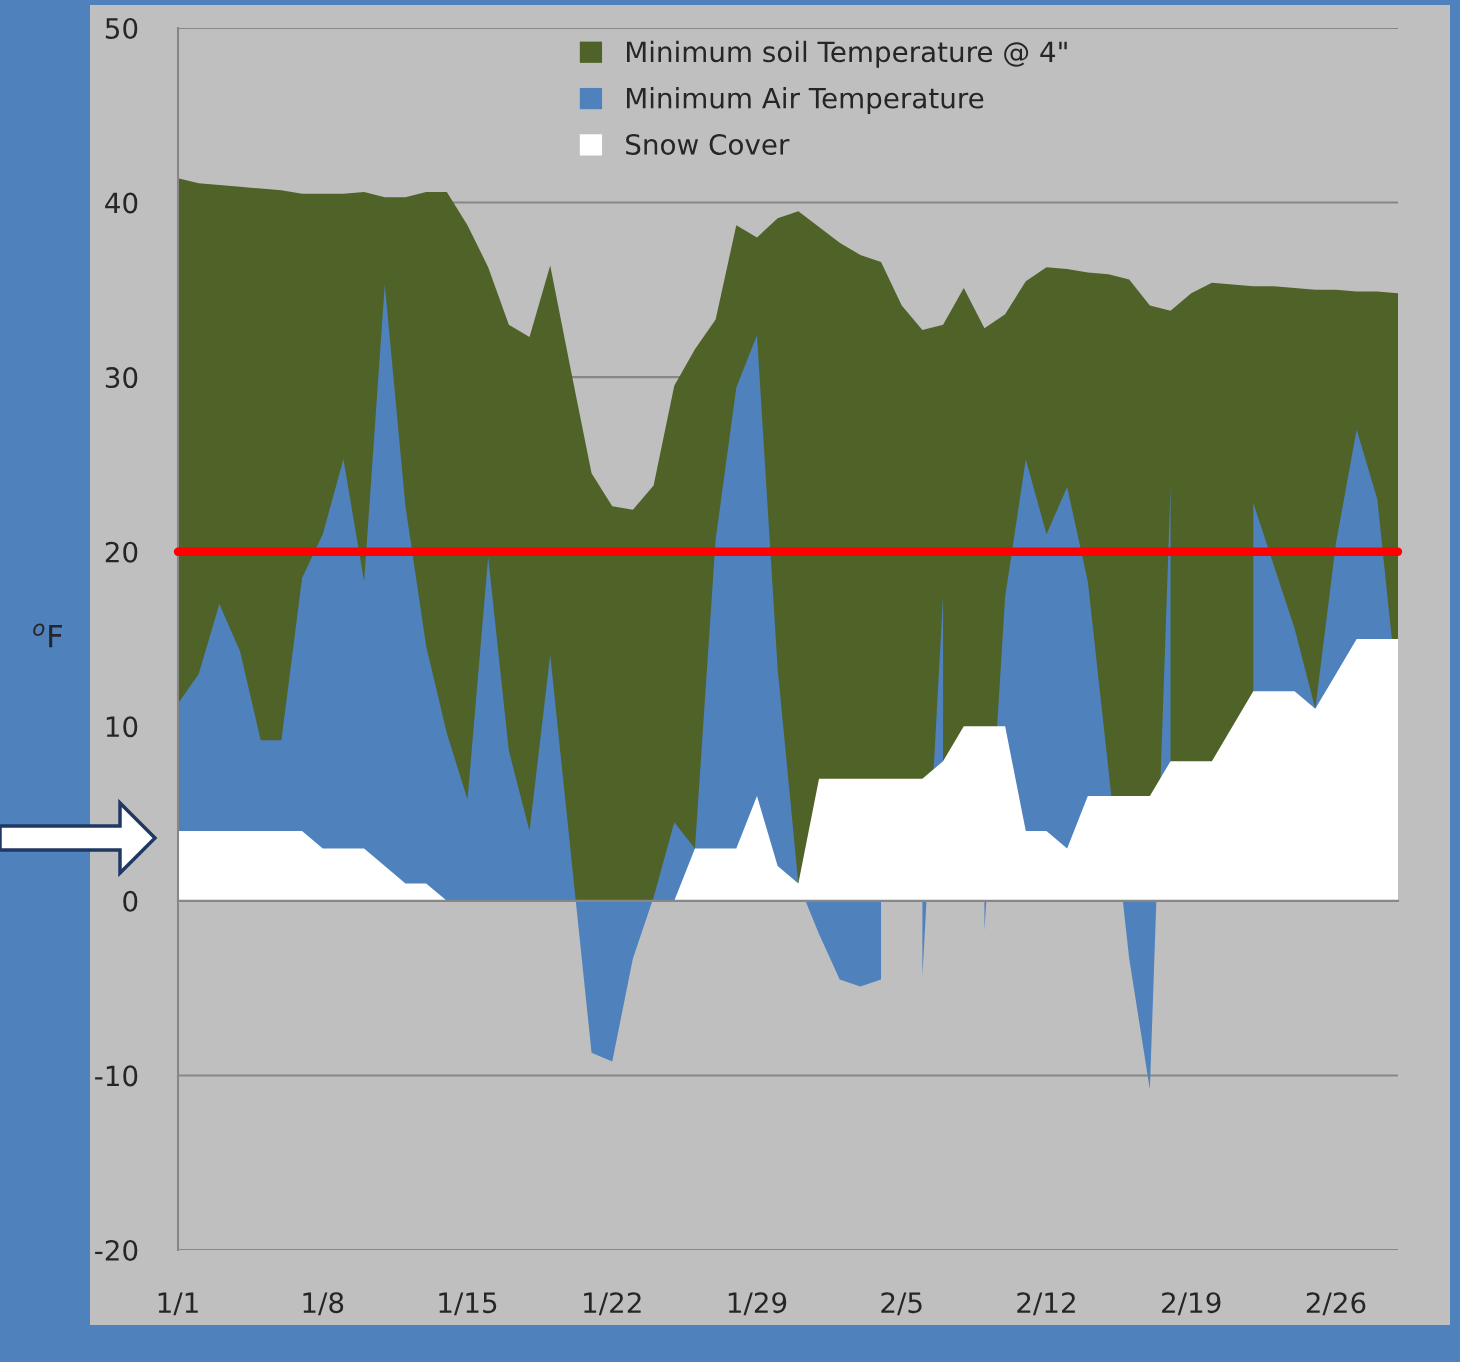 The width and height of the screenshot is (1460, 1362). What do you see at coordinates (1191, 1304) in the screenshot?
I see `x-tick-label: 2/19` at bounding box center [1191, 1304].